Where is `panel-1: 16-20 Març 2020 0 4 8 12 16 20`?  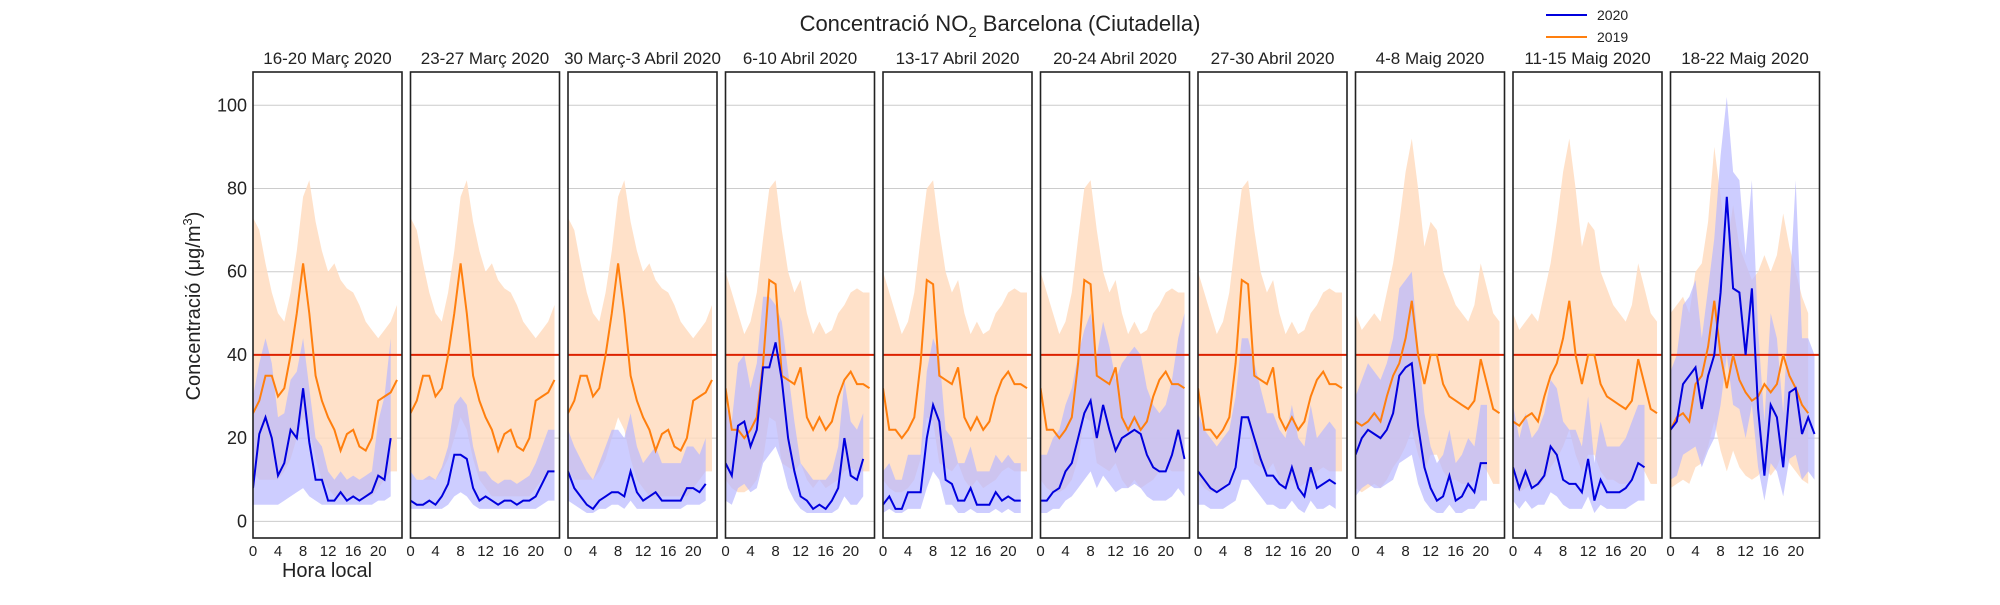
panel-1: 16-20 Març 2020 0 4 8 12 16 20 is located at coordinates (326, 304).